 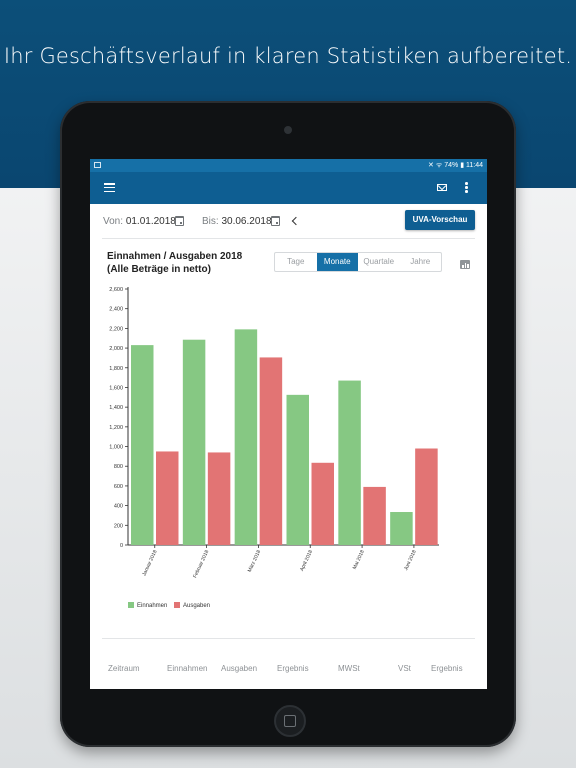 I want to click on date-from-label: Von:, so click(x=113, y=221).